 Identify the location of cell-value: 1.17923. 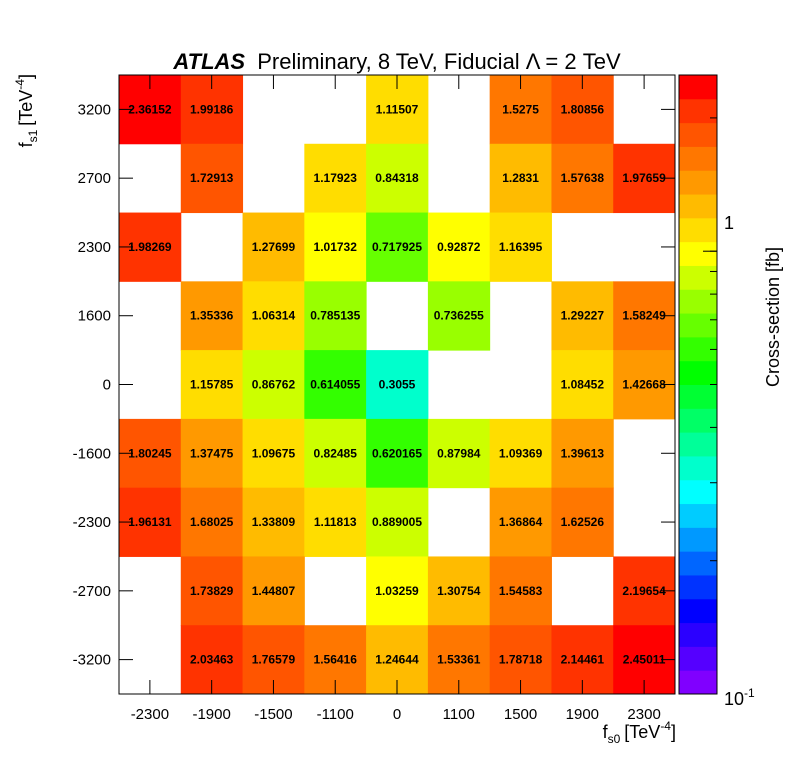
(336, 178).